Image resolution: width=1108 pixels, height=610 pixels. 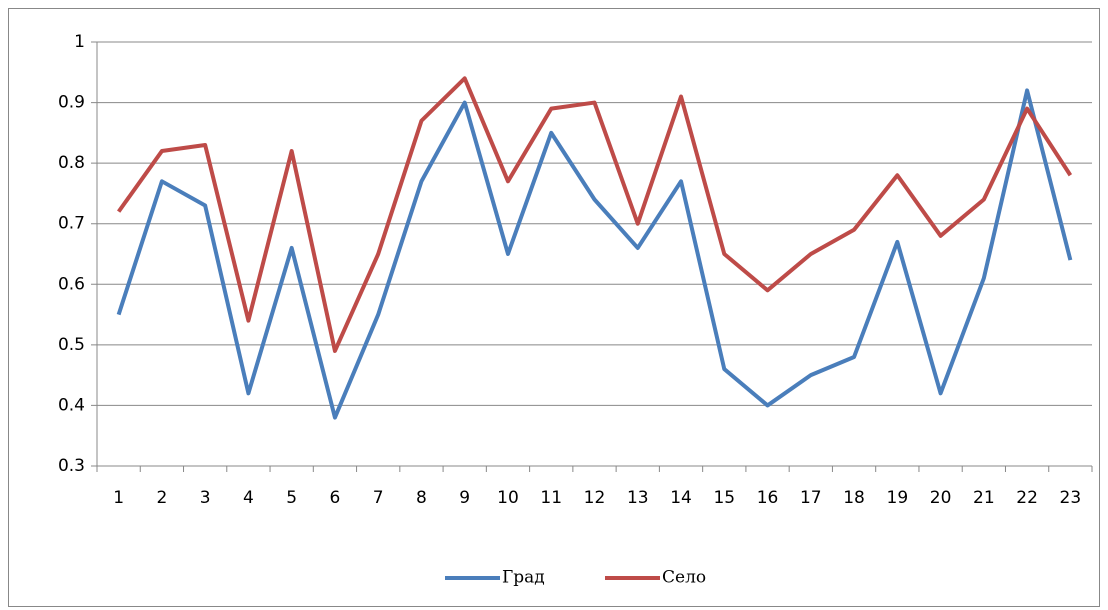 I want to click on x-tick-label: 10, so click(x=508, y=498).